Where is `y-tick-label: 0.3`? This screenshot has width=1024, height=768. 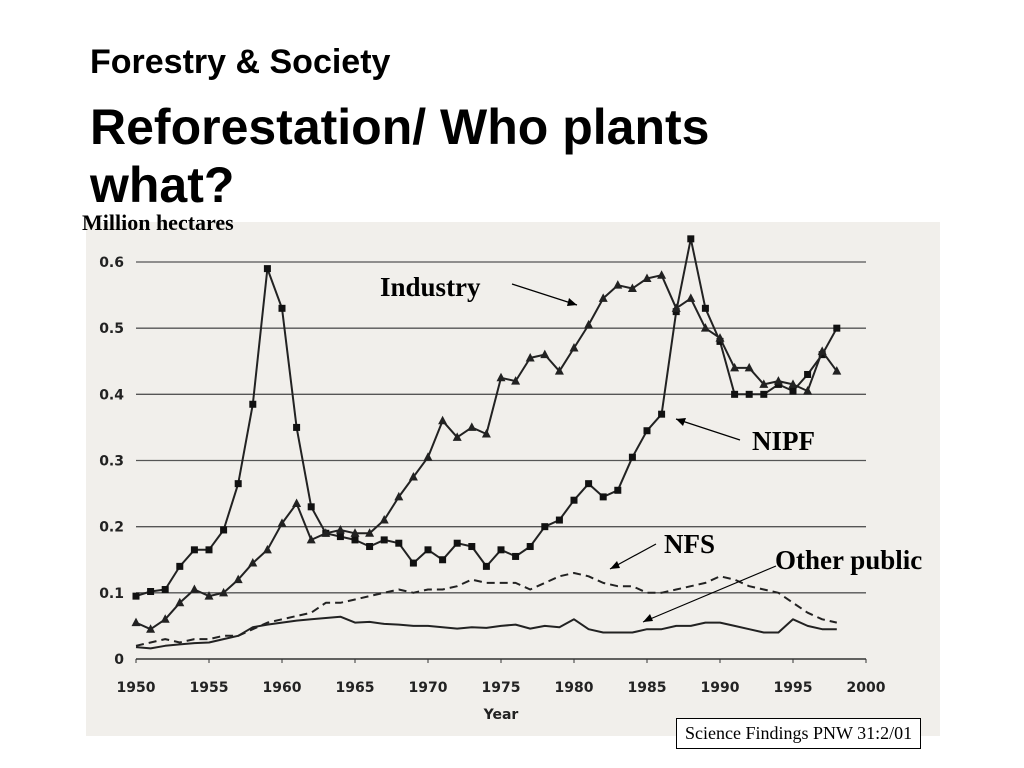 y-tick-label: 0.3 is located at coordinates (111, 462).